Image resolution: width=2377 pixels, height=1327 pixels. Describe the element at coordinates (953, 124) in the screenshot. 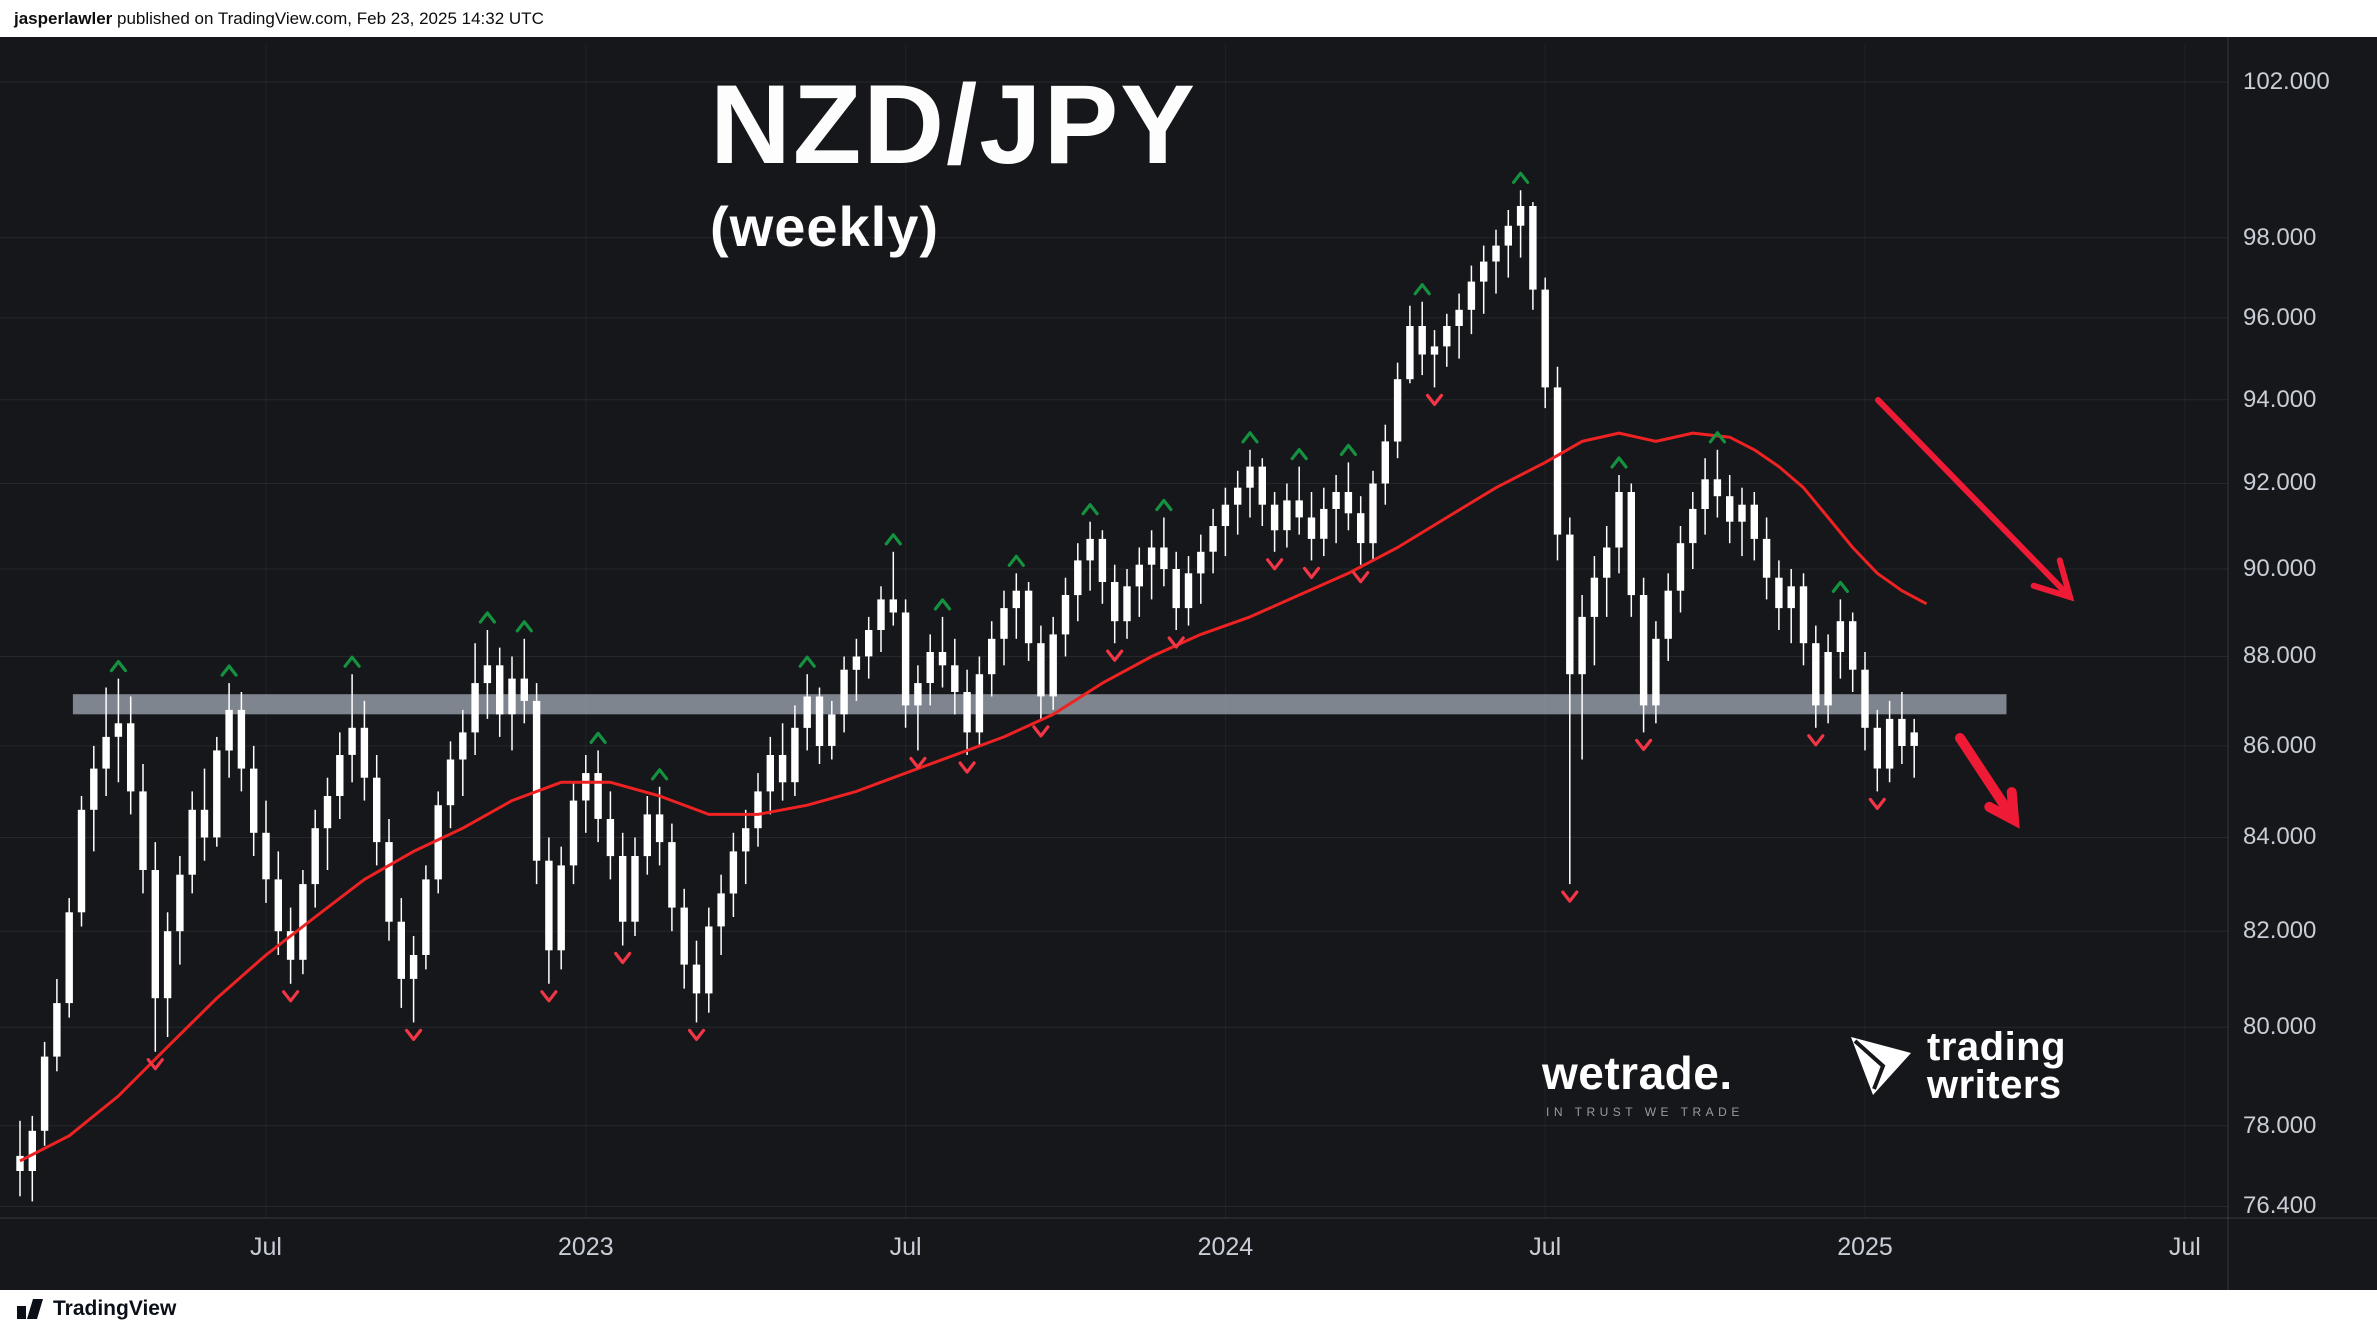

I see `symbol-title: NZD/JPY` at that location.